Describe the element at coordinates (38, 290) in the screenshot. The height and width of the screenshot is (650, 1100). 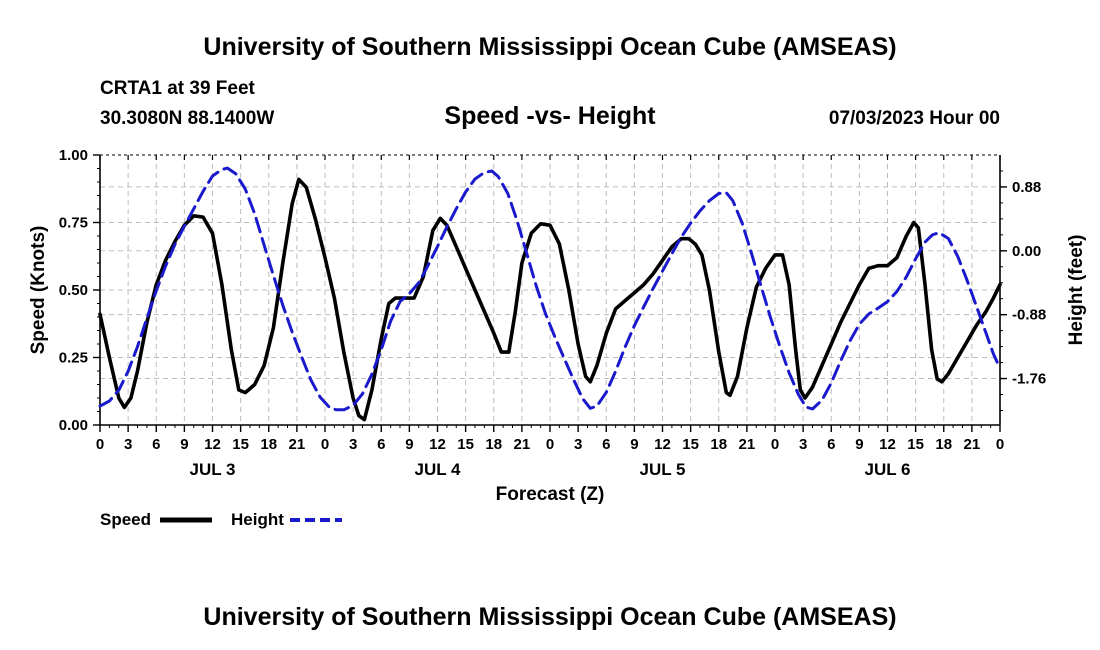
I see `y-axis-left-label: Speed (Knots)` at that location.